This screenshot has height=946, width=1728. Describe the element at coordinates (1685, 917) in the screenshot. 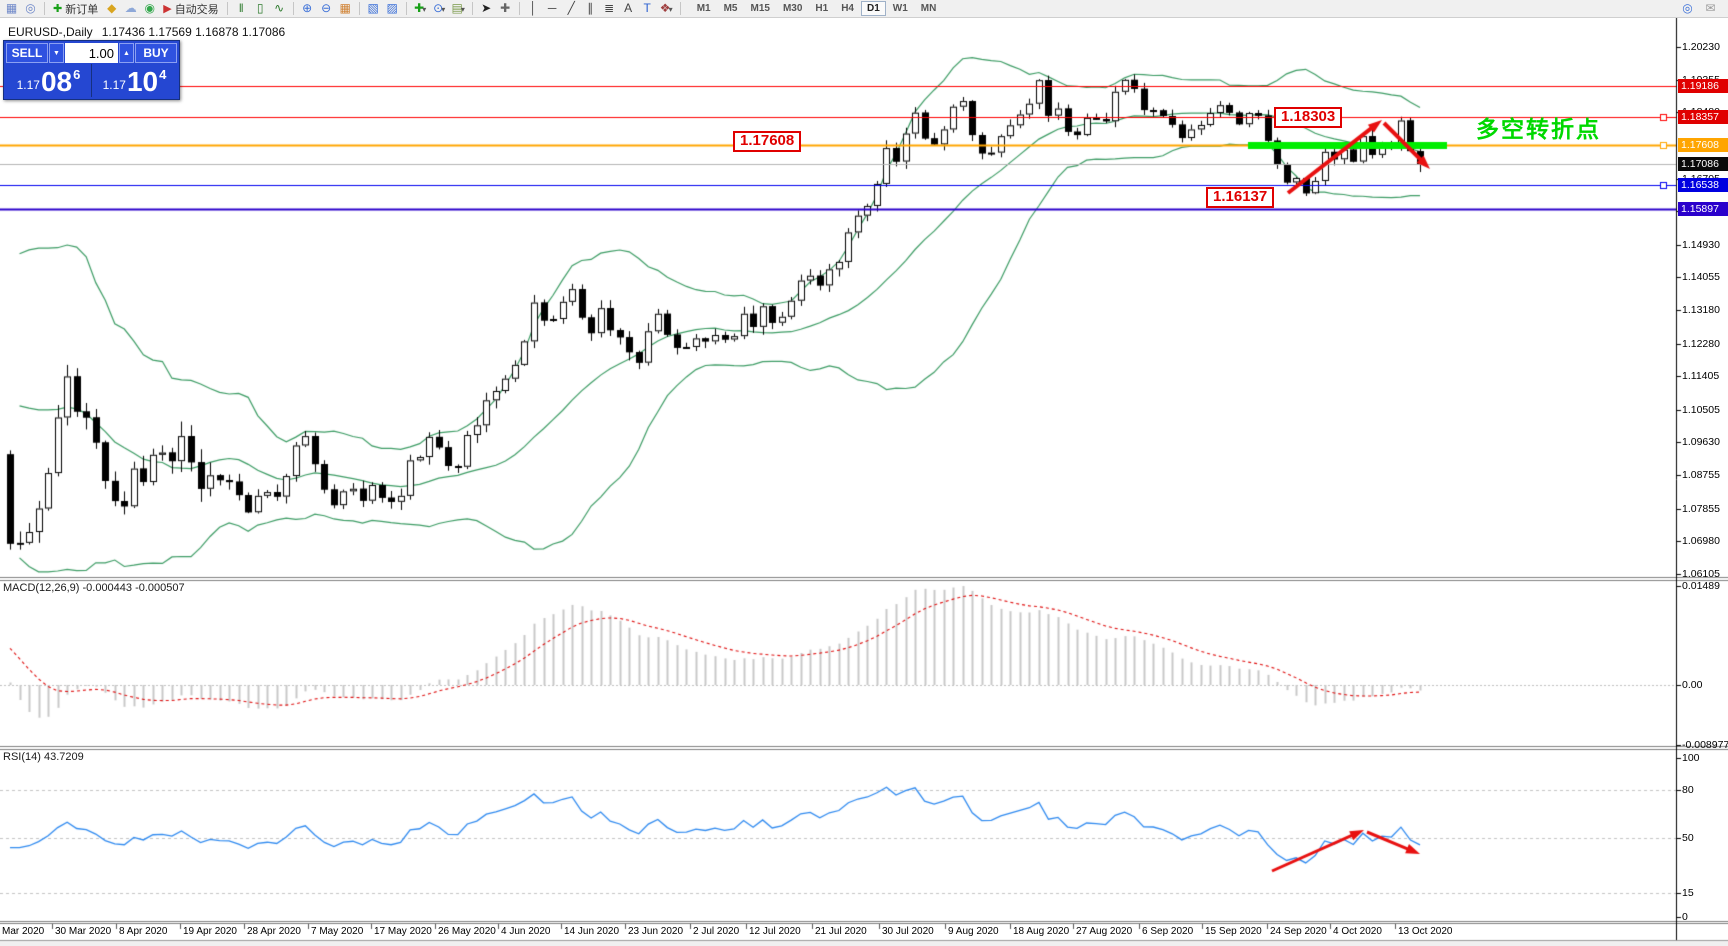

I see `rsi-axis-tick: 0` at that location.